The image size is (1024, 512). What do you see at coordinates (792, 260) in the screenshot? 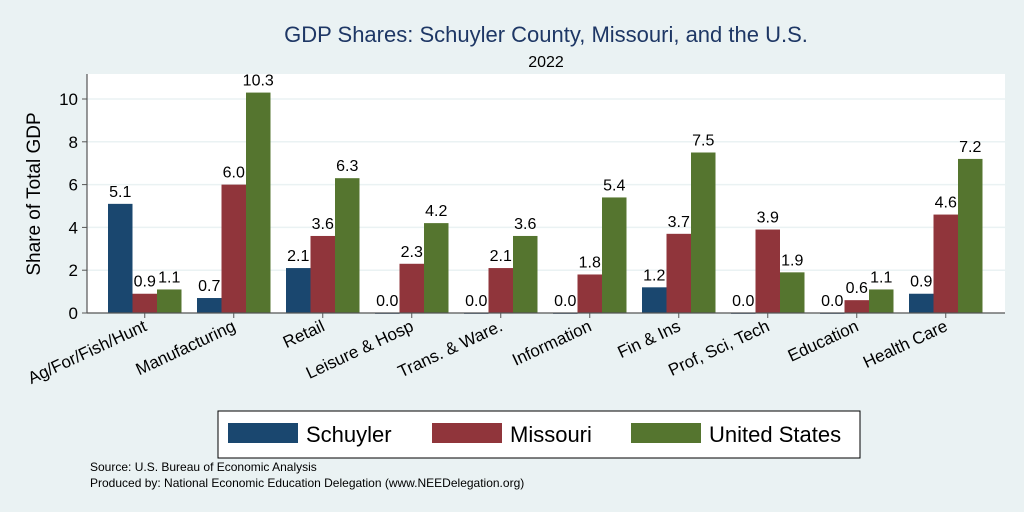
I see `data-label: 1.9` at bounding box center [792, 260].